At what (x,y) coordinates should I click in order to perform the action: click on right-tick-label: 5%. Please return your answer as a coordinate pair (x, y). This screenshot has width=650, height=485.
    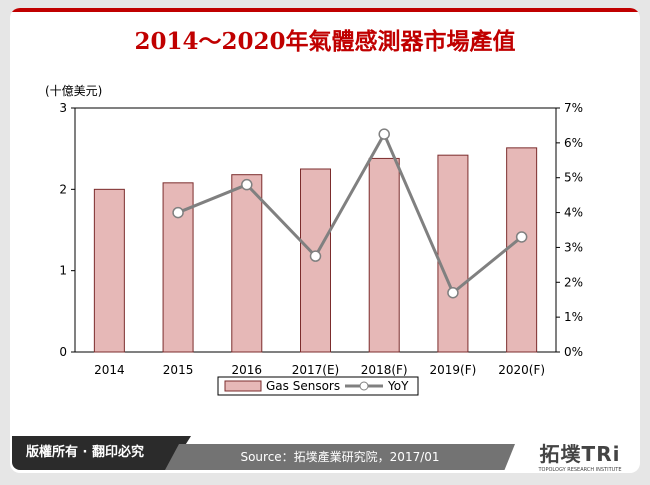
    Looking at the image, I should click on (573, 178).